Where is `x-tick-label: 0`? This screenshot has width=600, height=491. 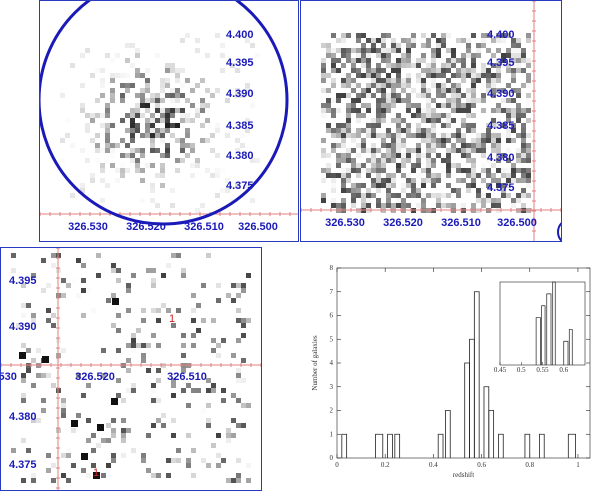 x-tick-label: 0 is located at coordinates (337, 465).